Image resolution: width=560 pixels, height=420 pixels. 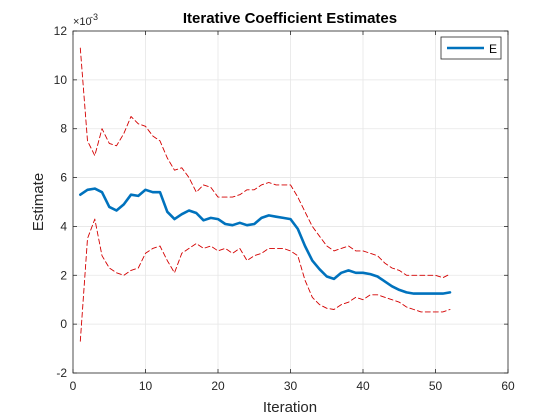 I want to click on x-tick-label: 50, so click(x=436, y=386).